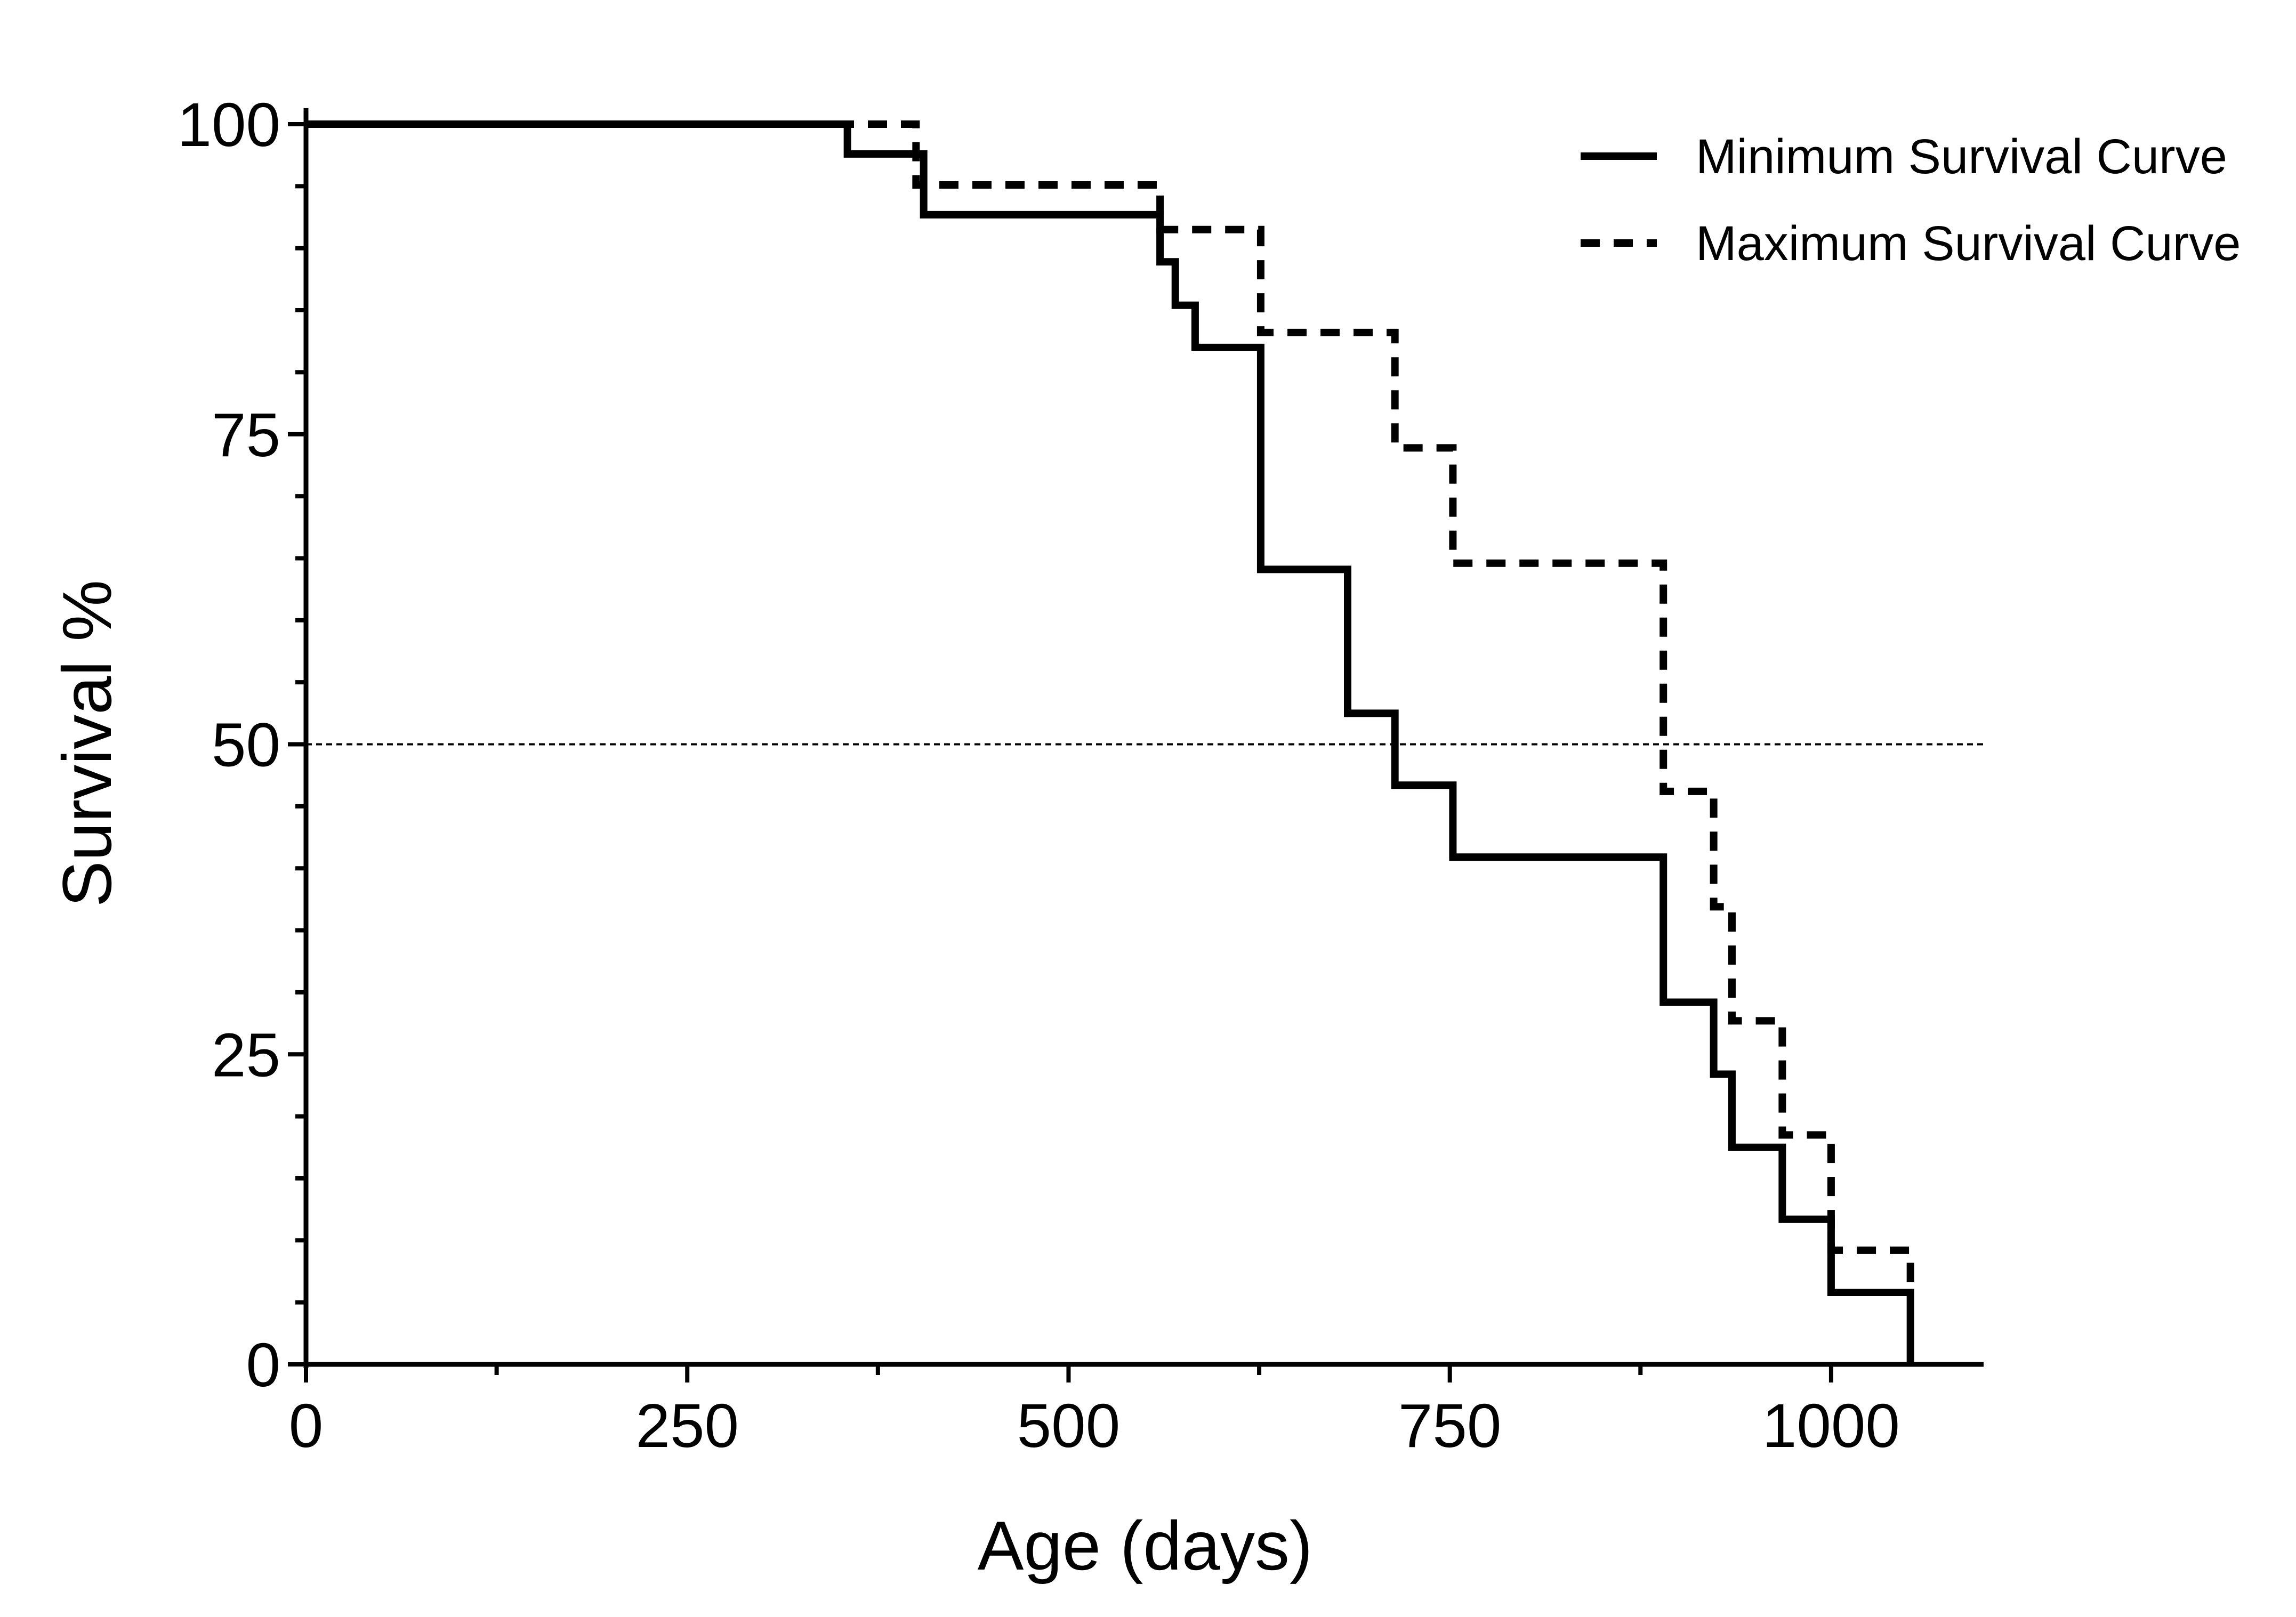  What do you see at coordinates (246, 435) in the screenshot?
I see `y-tick-label: 75` at bounding box center [246, 435].